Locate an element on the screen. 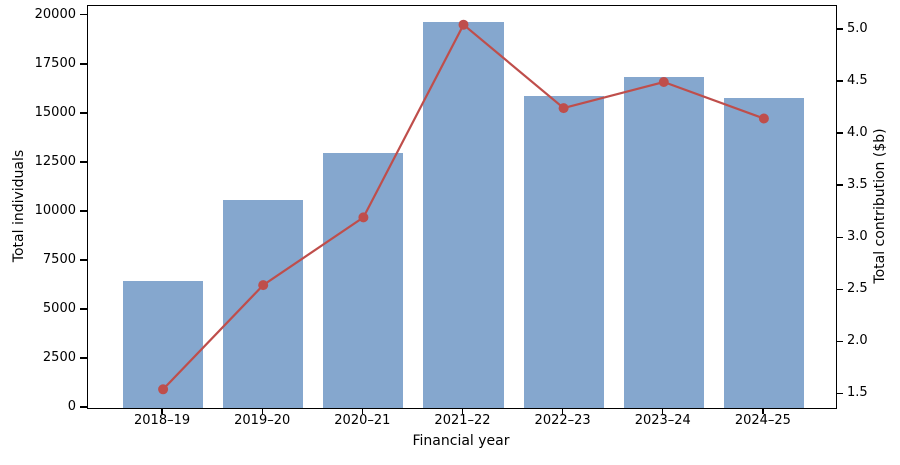 The image size is (900, 465). y-axis-label-left: Total individuals is located at coordinates (19, 206).